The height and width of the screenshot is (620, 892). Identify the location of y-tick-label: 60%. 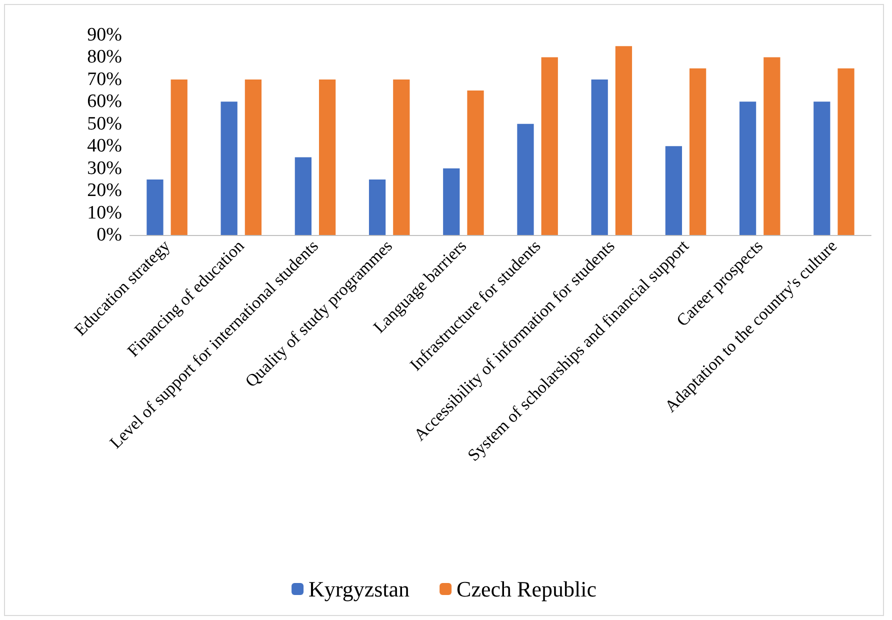
(104, 101).